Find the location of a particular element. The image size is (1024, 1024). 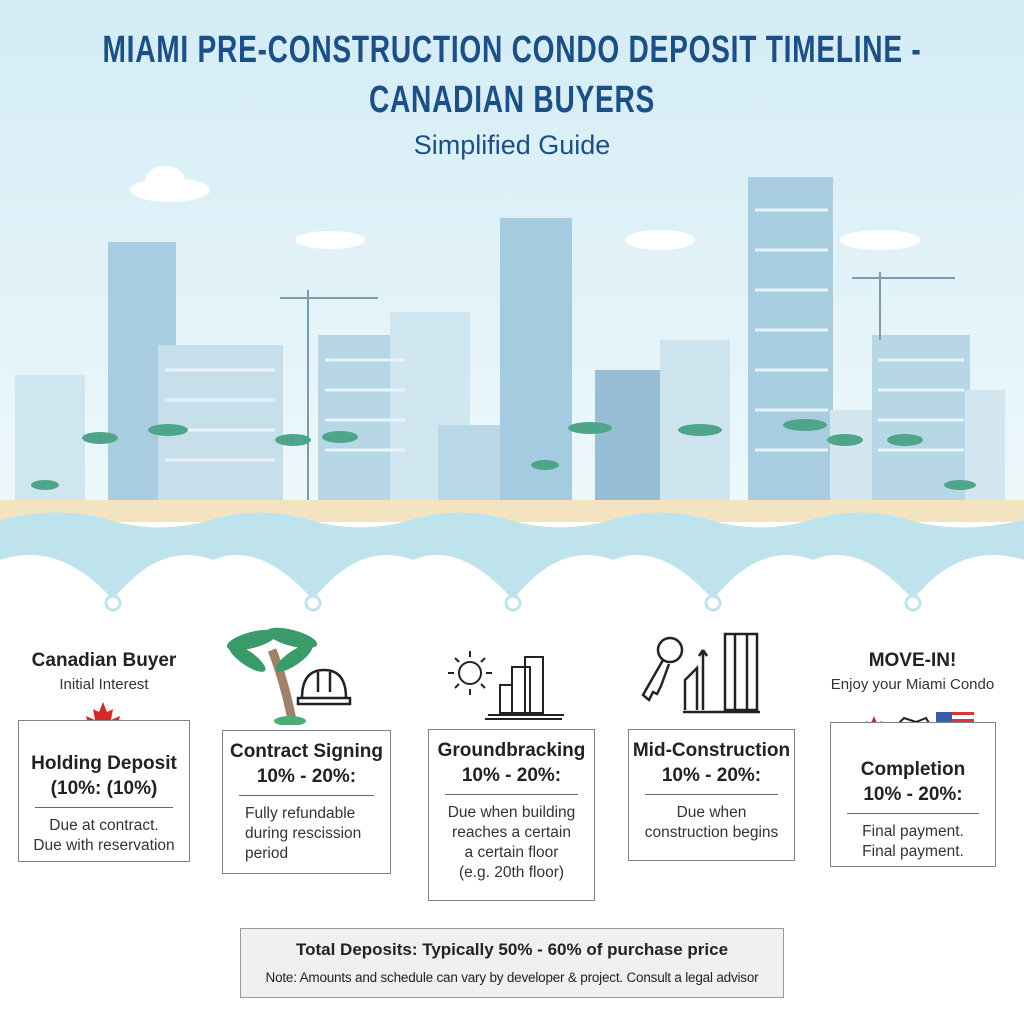

start-heading: Canadian Buyer Initial Interest is located at coordinates (104, 671).